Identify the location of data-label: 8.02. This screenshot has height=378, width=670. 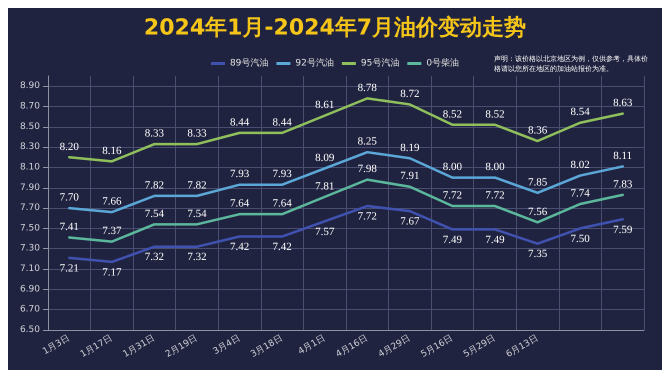
(580, 165).